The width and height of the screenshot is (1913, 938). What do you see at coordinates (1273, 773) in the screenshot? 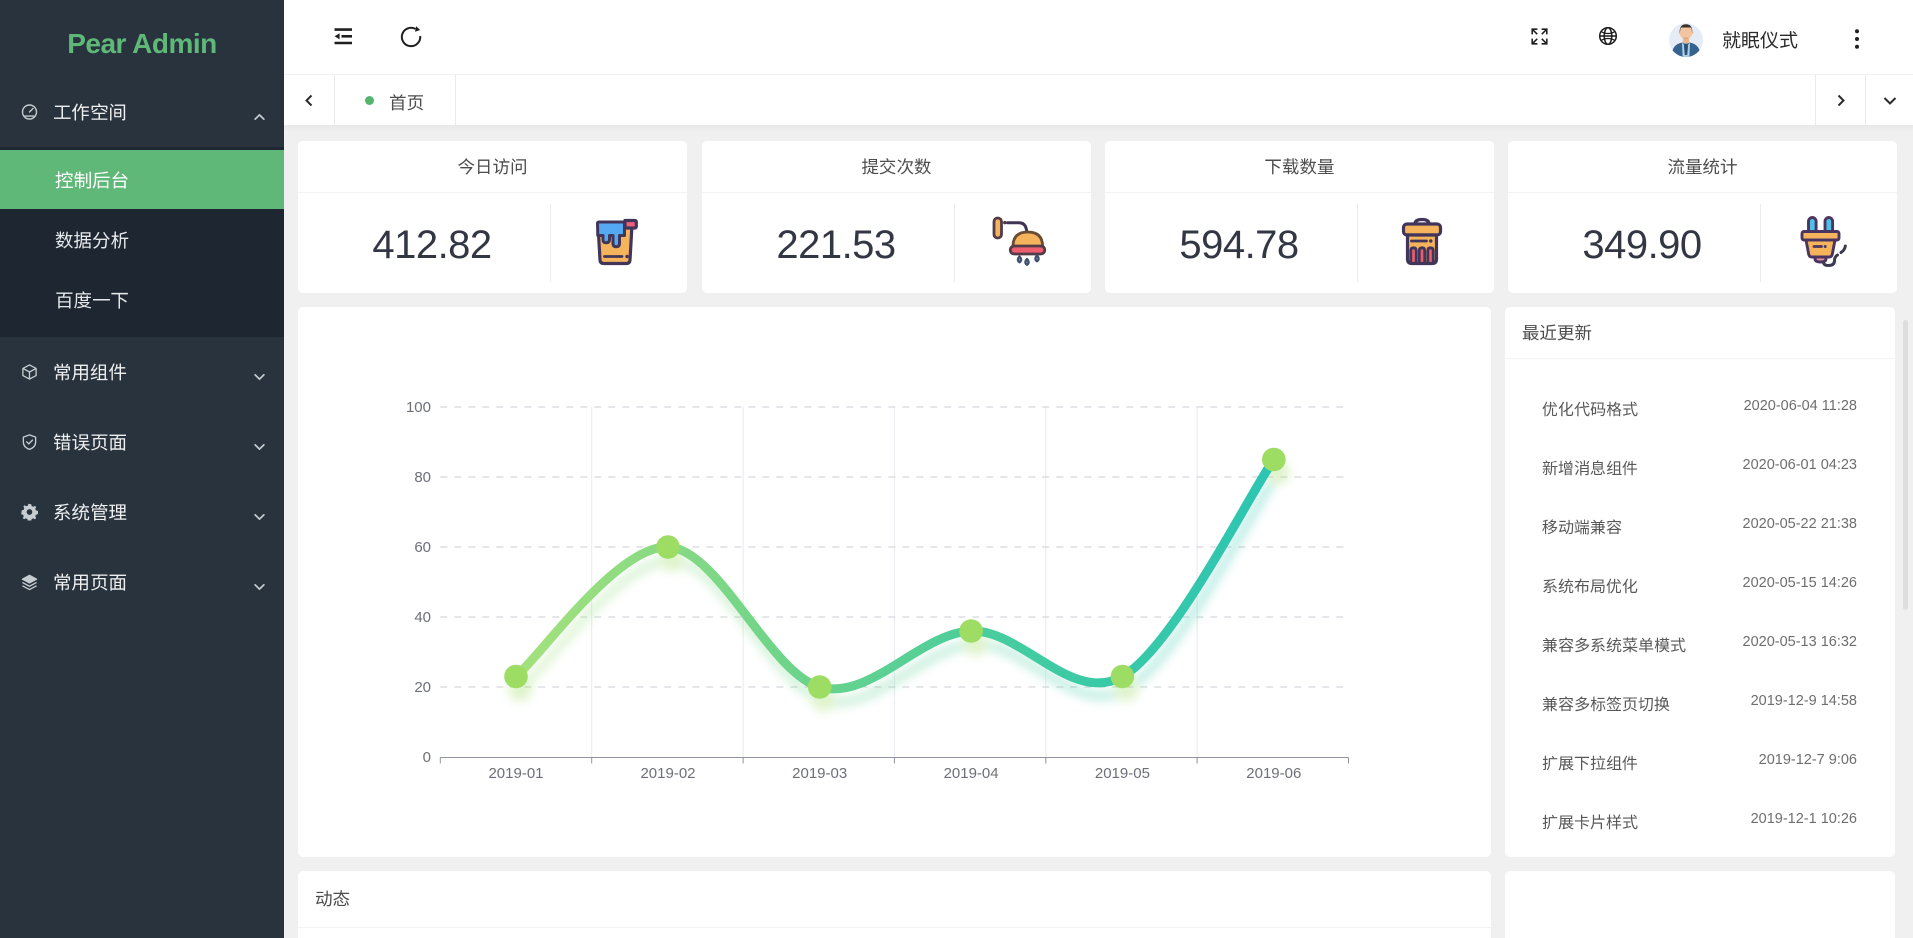
I see `svg-text: 2019-06` at bounding box center [1273, 773].